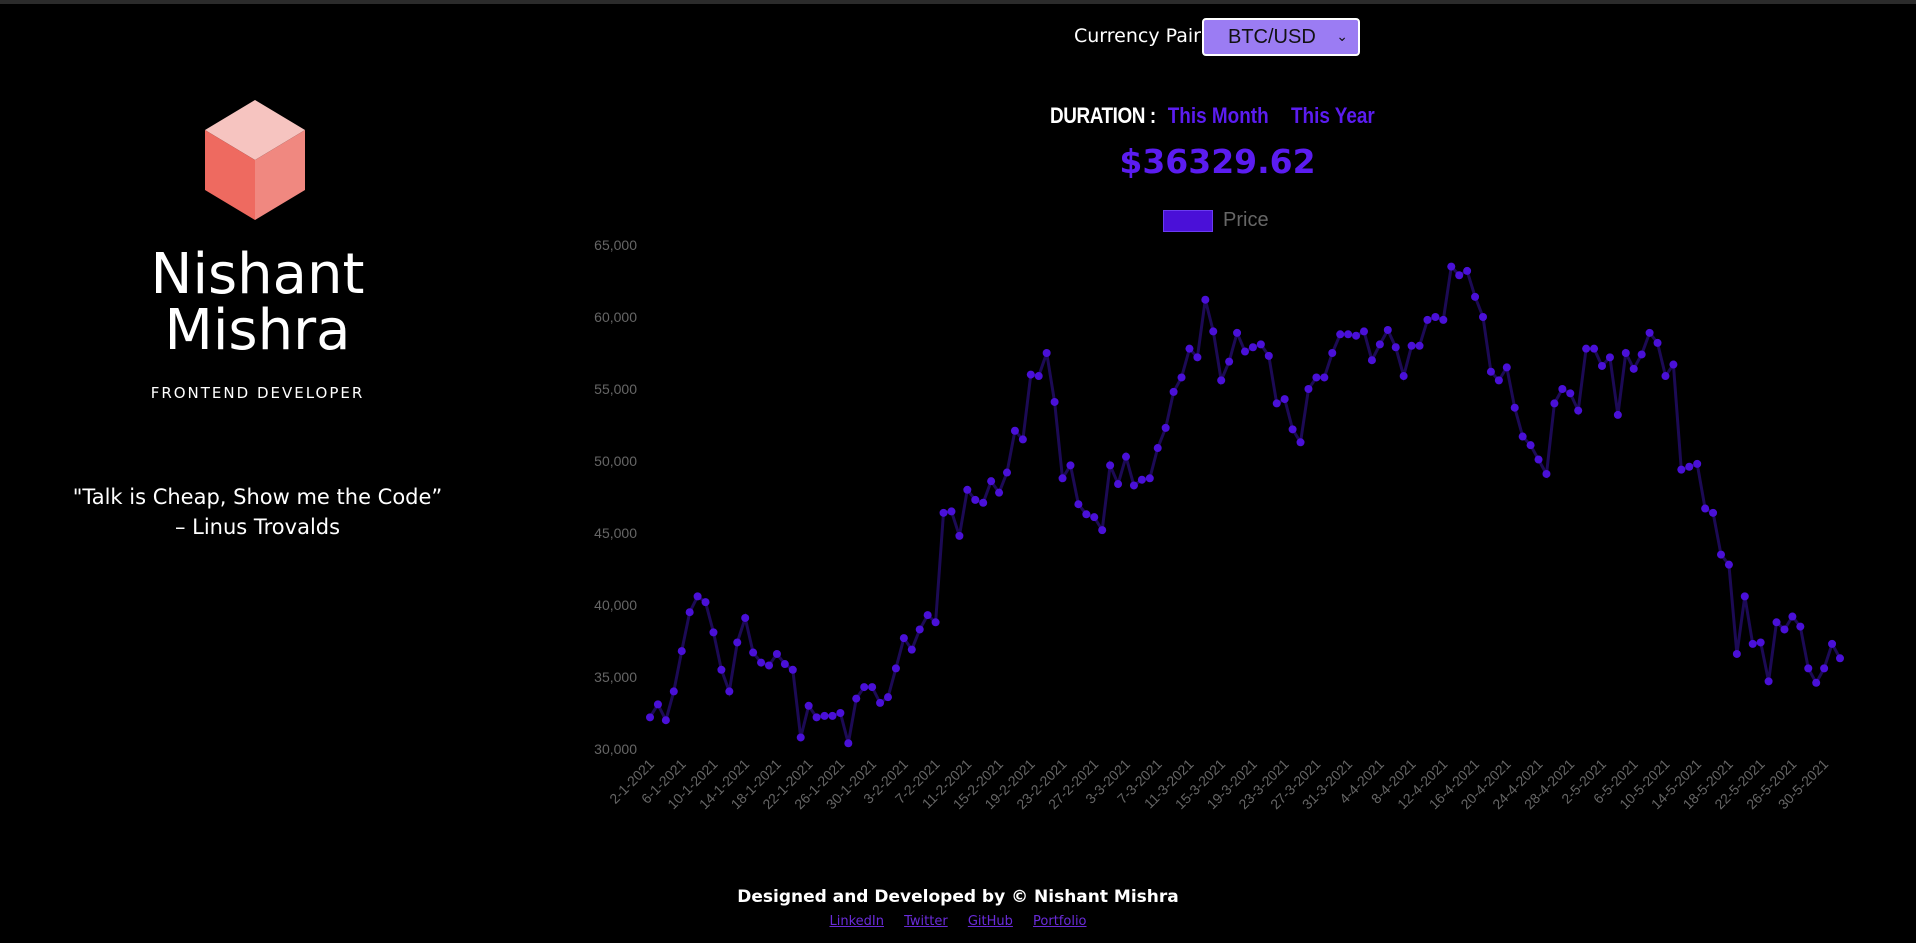  I want to click on currency-pair-select: BTC/USD ⌄, so click(1281, 37).